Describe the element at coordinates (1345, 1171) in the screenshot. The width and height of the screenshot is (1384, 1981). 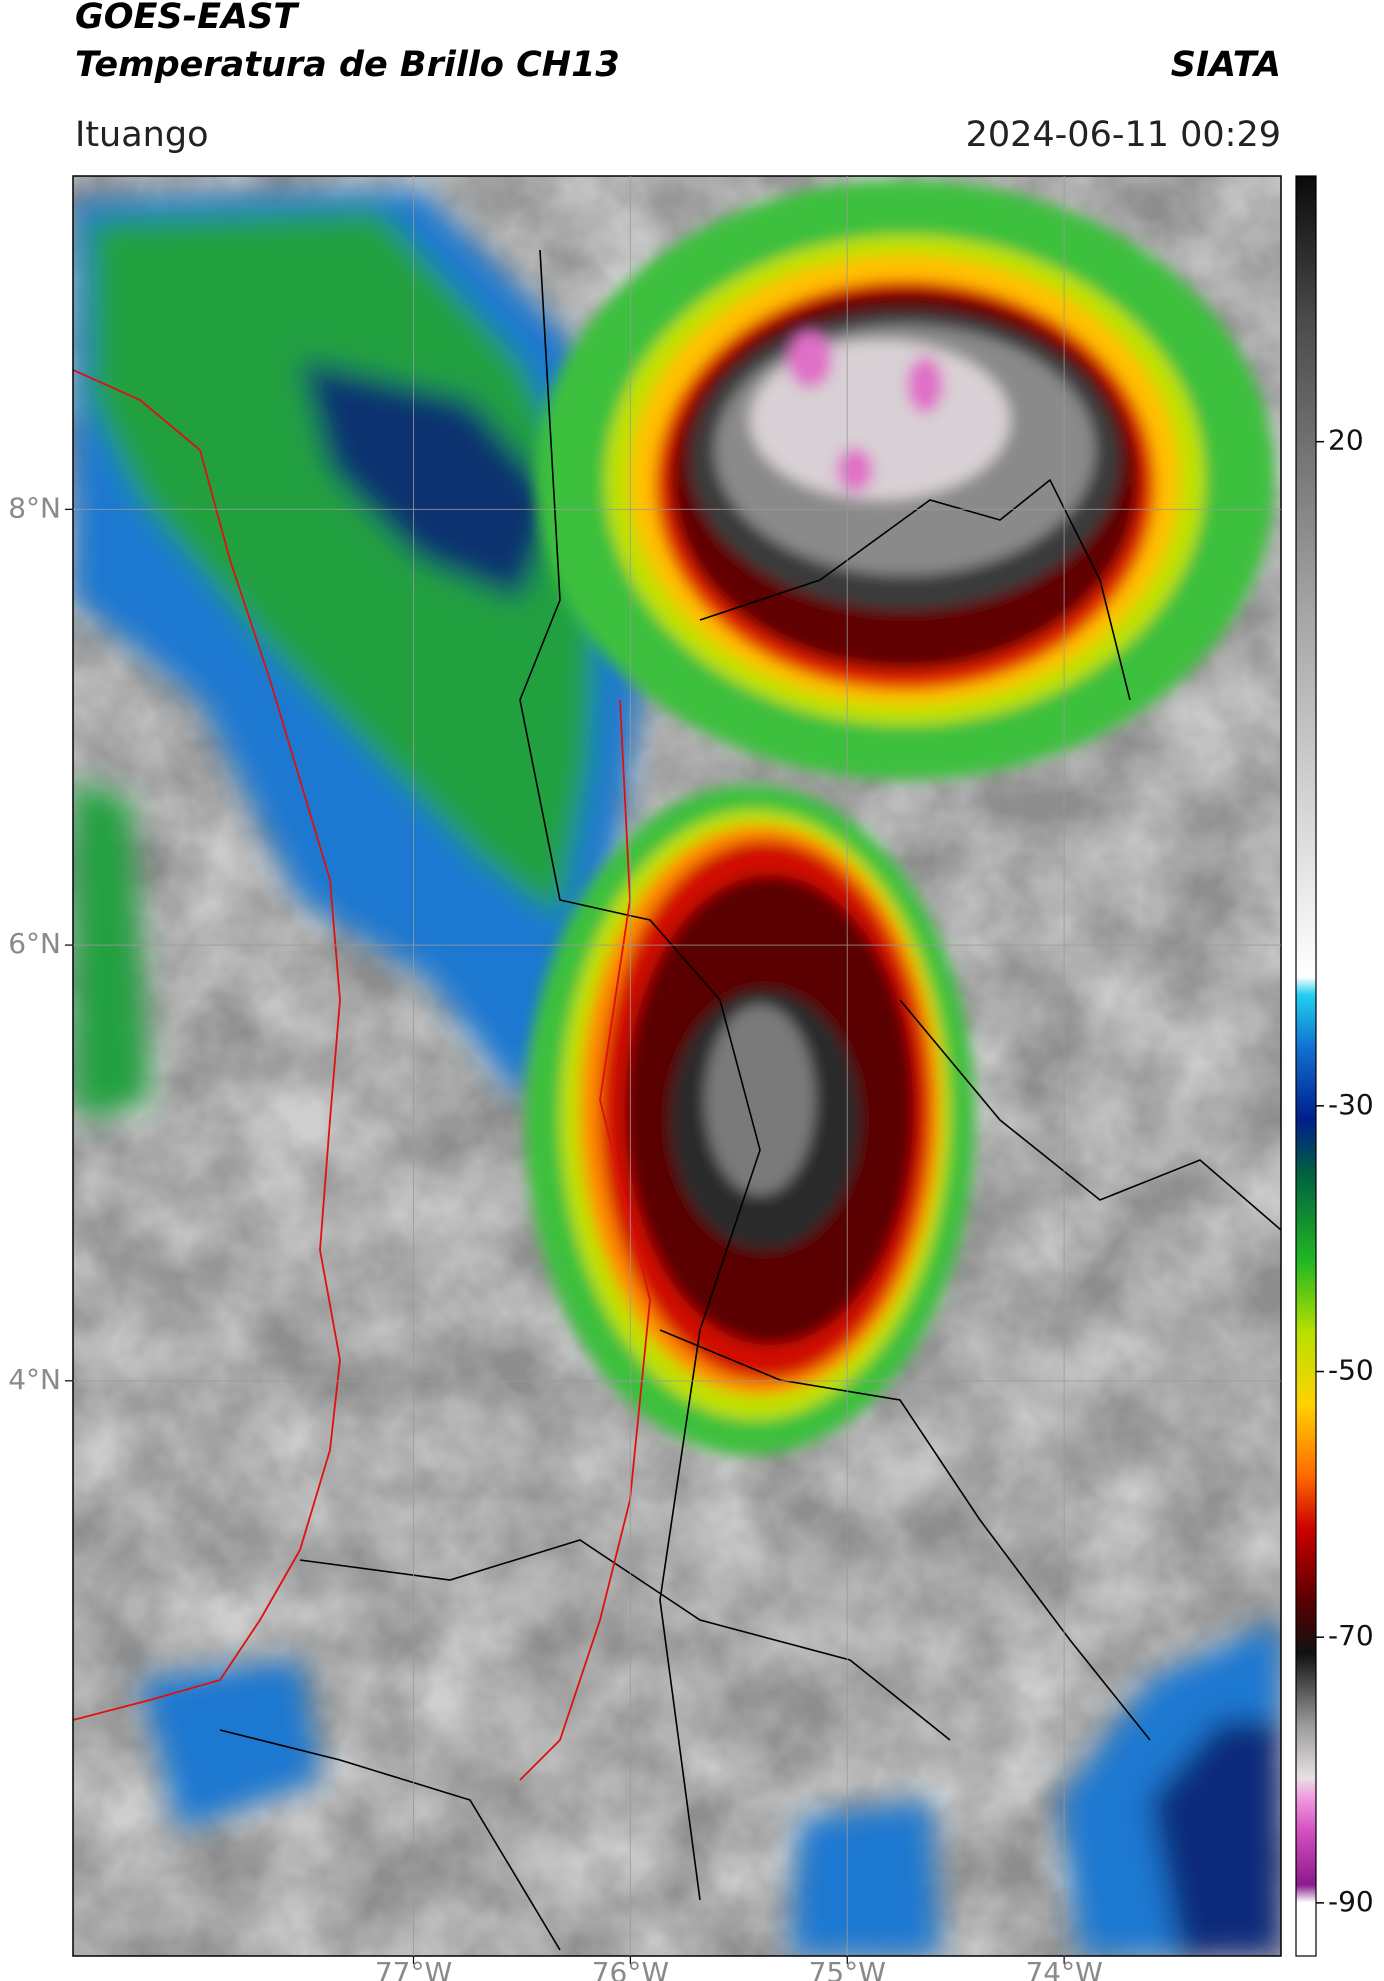
I see `colorbar-ticks: 20 -30 -50 -70 -90` at that location.